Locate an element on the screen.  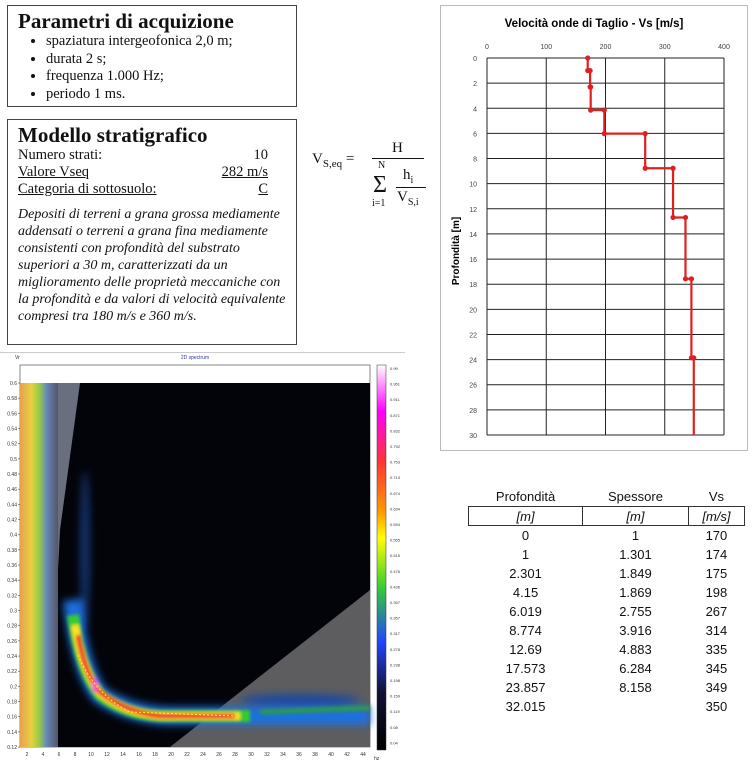
table-cell: 314 is located at coordinates (716, 630).